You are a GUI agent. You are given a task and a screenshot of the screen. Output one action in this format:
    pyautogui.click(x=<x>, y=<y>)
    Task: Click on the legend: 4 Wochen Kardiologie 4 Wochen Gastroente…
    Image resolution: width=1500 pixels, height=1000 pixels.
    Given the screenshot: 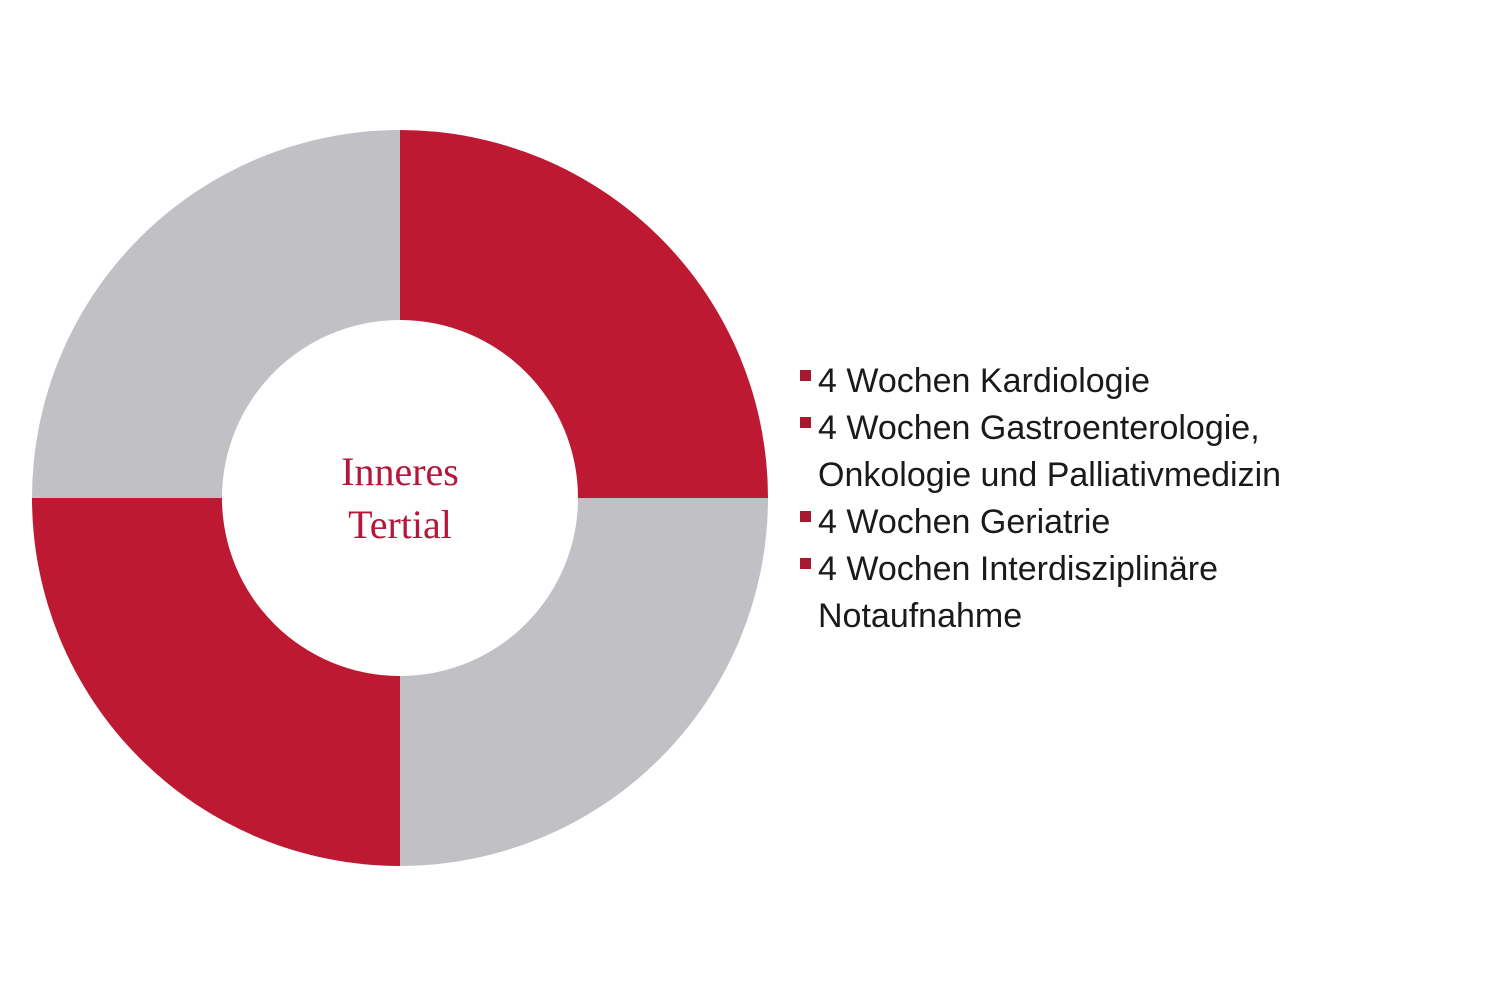 What is the action you would take?
    pyautogui.click(x=1062, y=499)
    